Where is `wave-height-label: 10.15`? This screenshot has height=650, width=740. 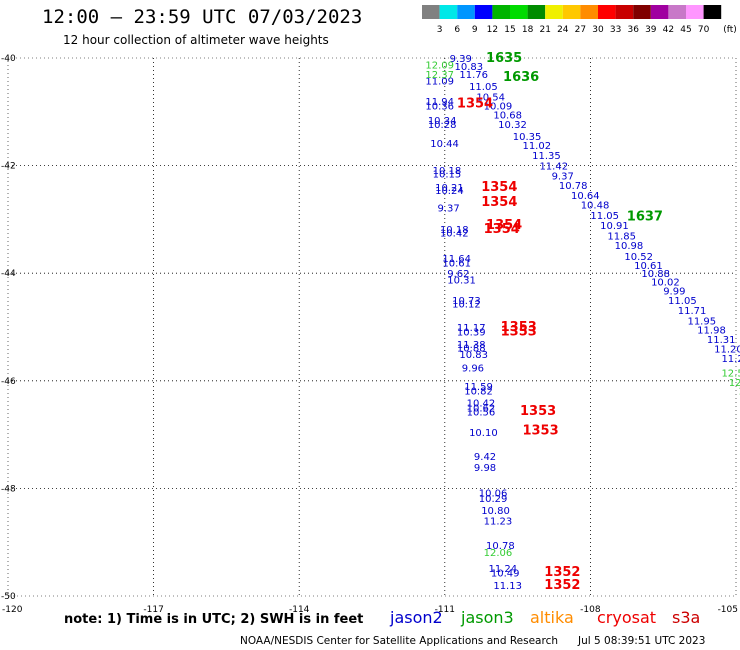 wave-height-label: 10.15 is located at coordinates (447, 175).